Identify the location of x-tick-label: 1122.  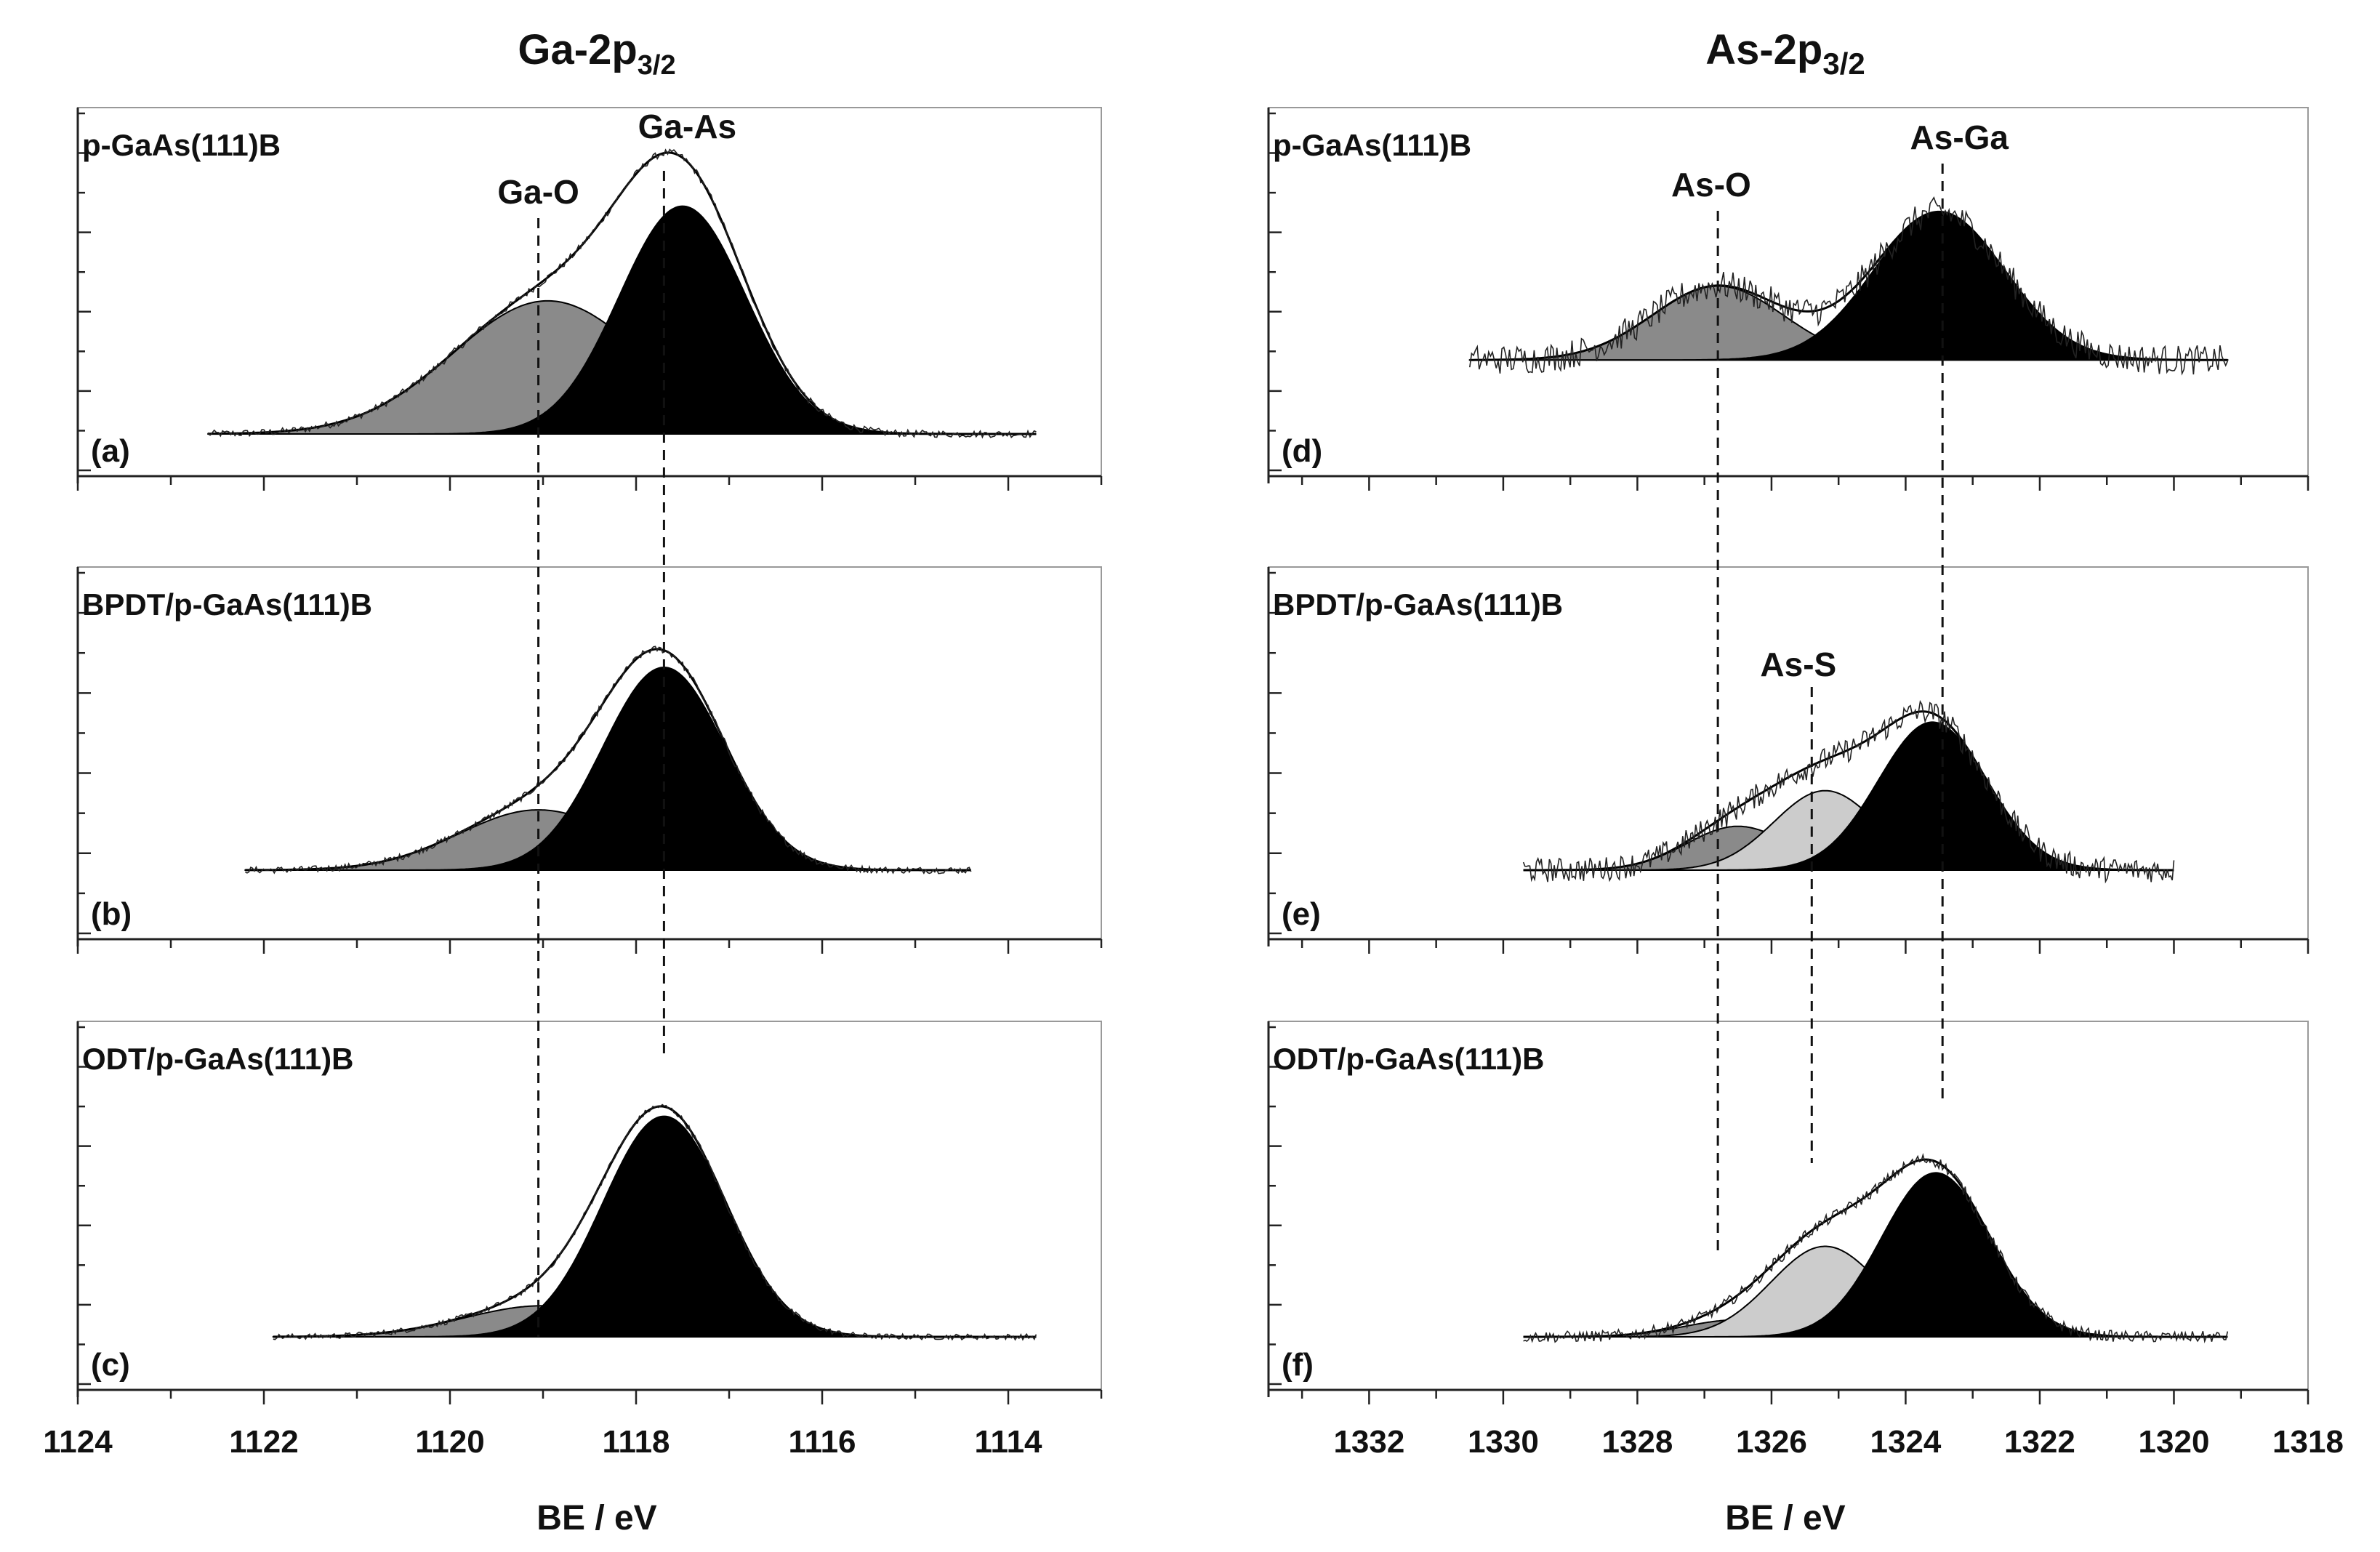
(264, 1442).